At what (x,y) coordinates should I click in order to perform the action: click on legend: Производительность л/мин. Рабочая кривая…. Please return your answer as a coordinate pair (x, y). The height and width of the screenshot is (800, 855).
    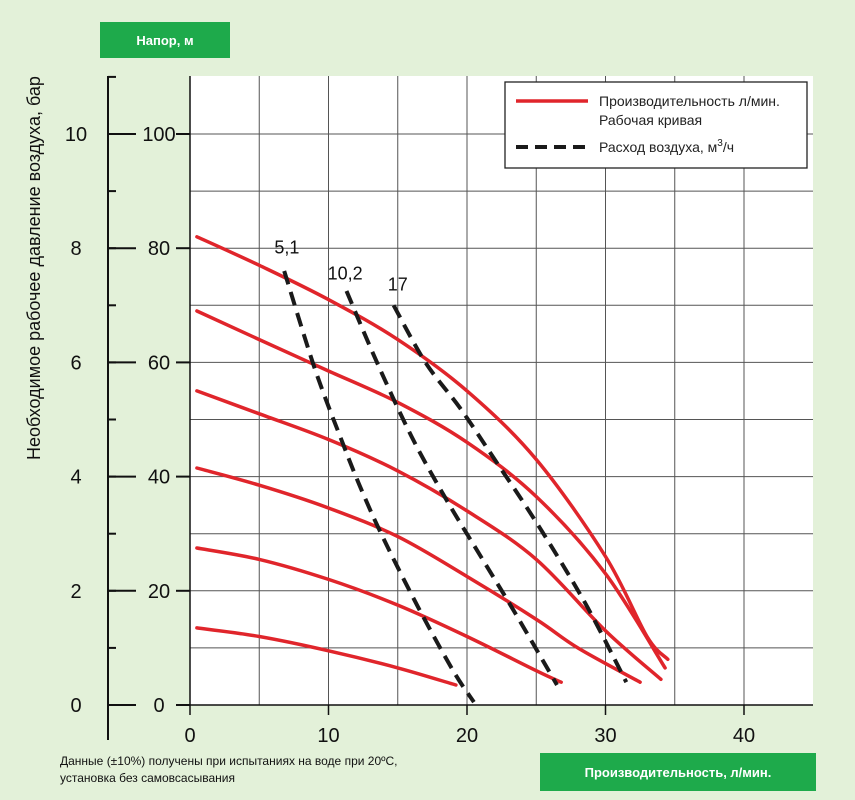
    Looking at the image, I should click on (656, 125).